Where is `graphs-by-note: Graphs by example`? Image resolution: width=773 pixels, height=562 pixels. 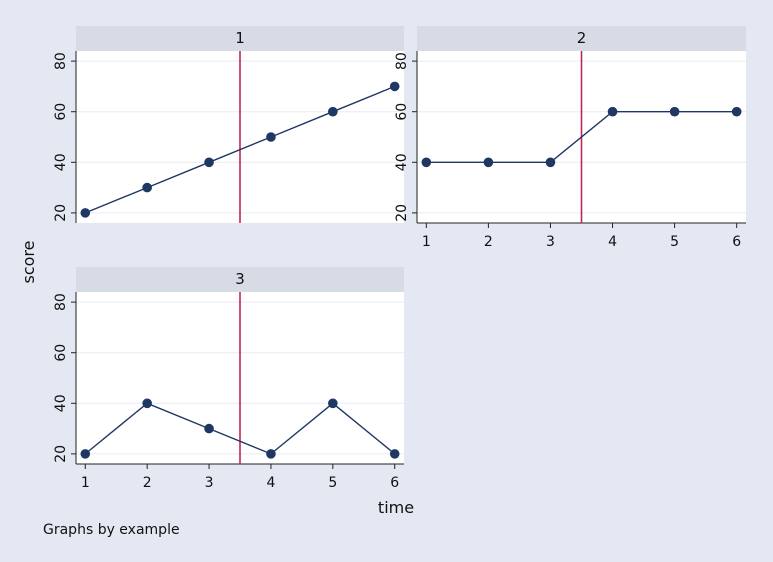 graphs-by-note: Graphs by example is located at coordinates (111, 530).